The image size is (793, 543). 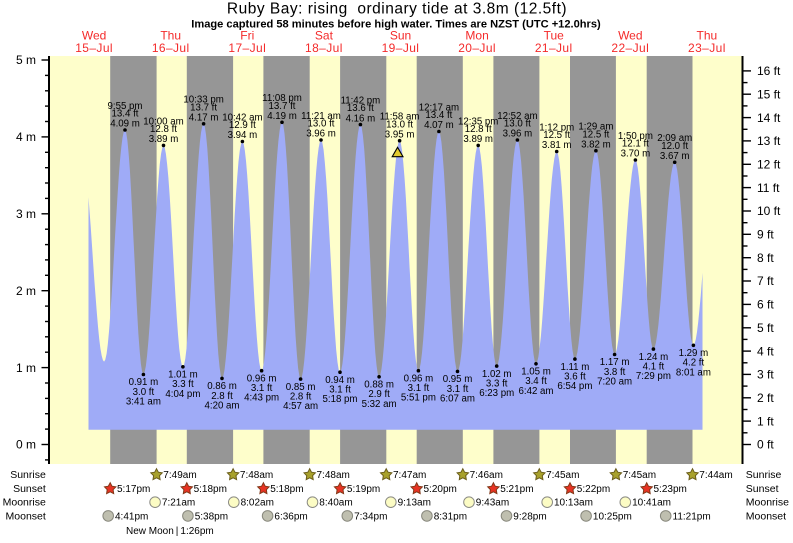 What do you see at coordinates (766, 516) in the screenshot?
I see `svg-text: Moonset` at bounding box center [766, 516].